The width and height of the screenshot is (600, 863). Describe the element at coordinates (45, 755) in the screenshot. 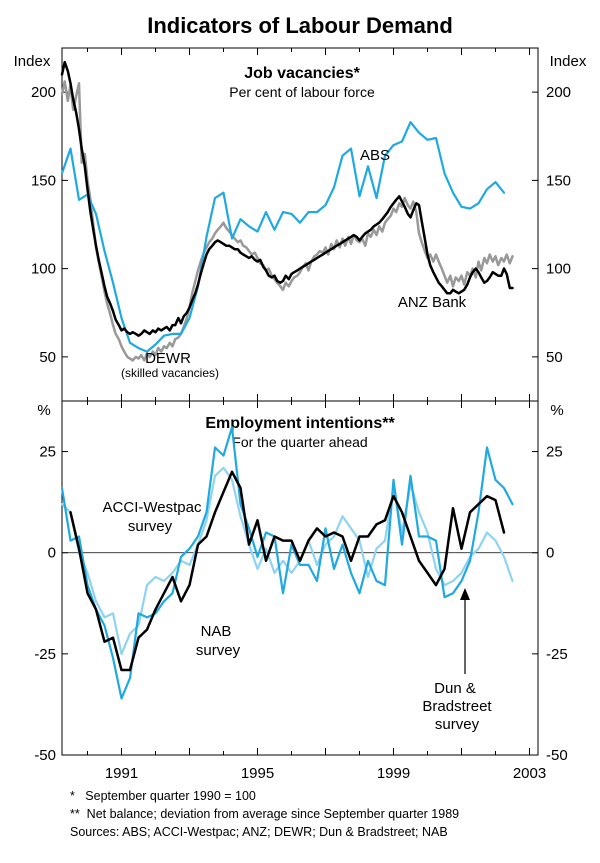

I see `y-tick-label-left: -50` at that location.